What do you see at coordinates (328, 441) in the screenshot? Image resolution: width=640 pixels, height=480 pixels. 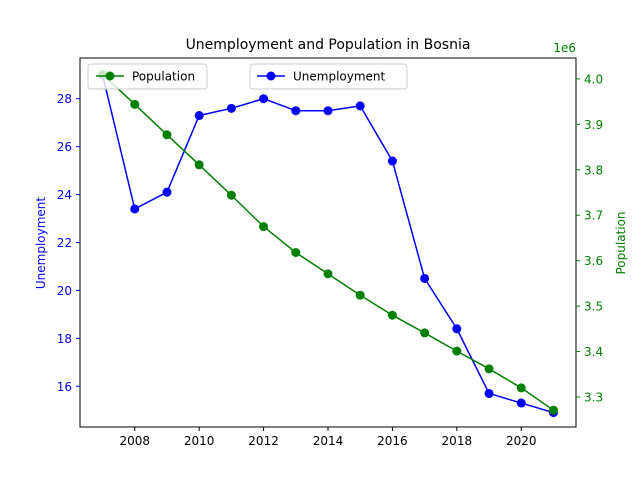 I see `x-tick-label-2014: 2014` at bounding box center [328, 441].